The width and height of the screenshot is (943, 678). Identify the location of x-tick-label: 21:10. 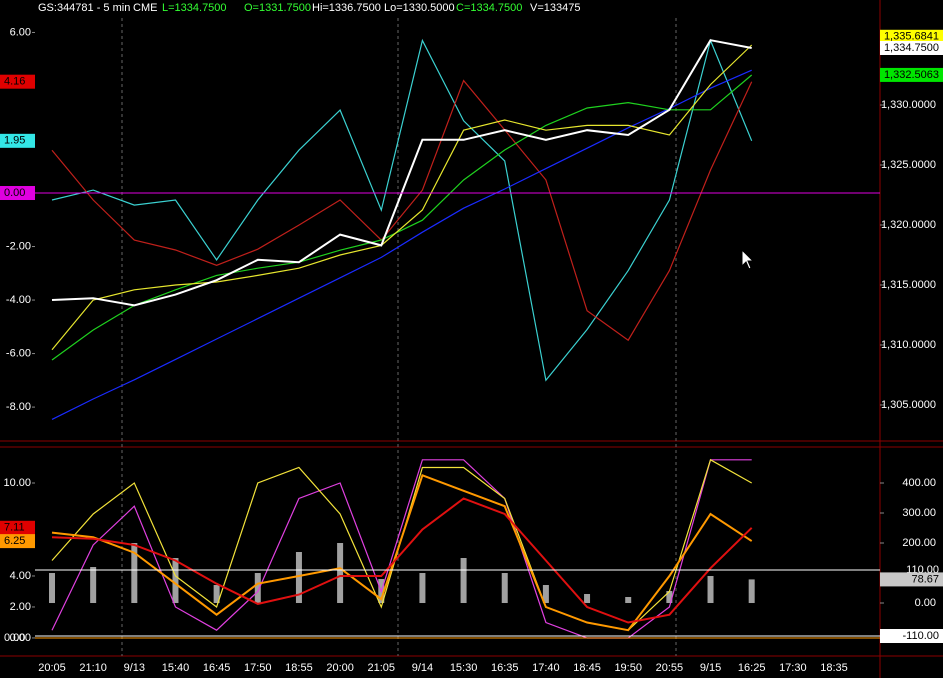
(93, 668).